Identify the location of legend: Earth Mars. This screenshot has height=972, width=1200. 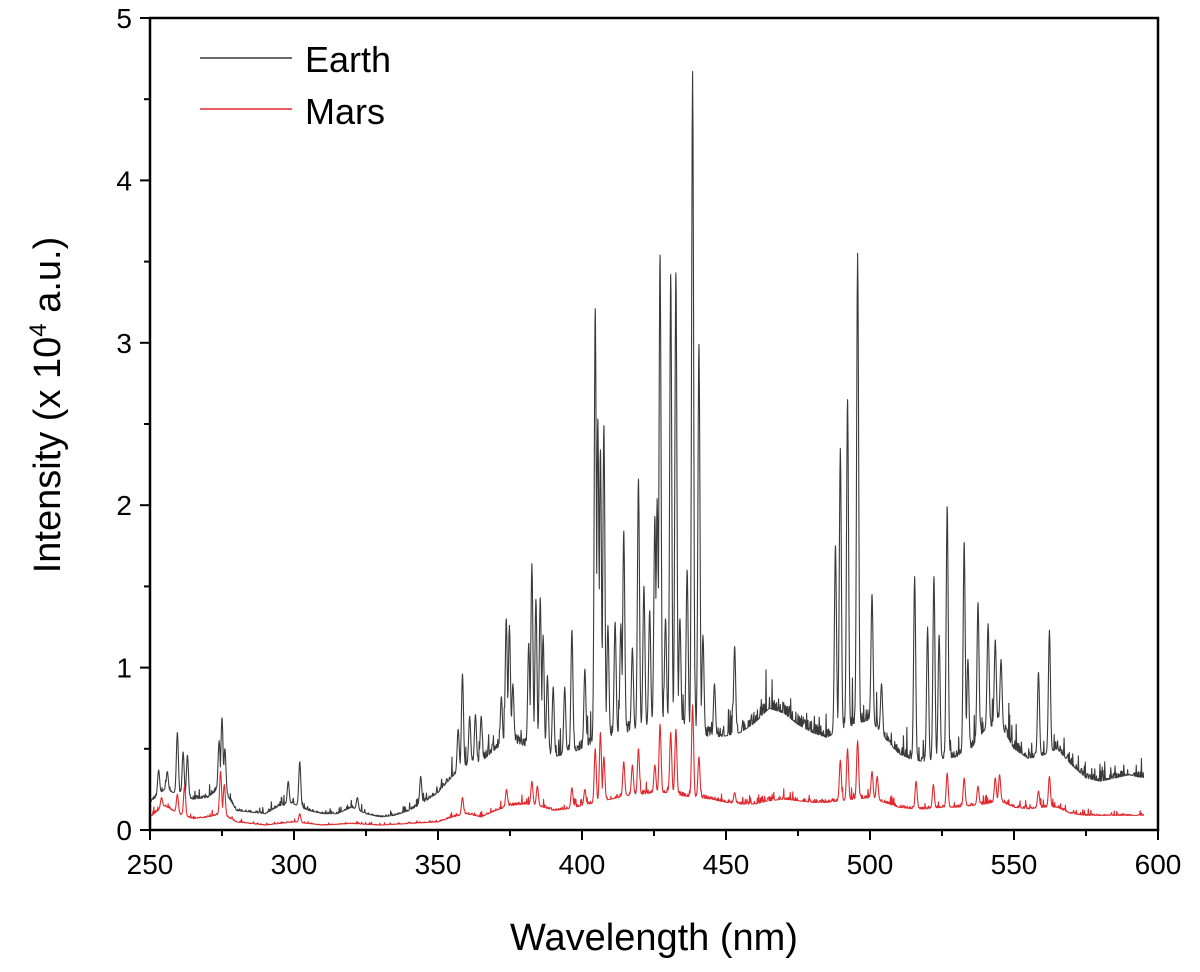
(295, 85).